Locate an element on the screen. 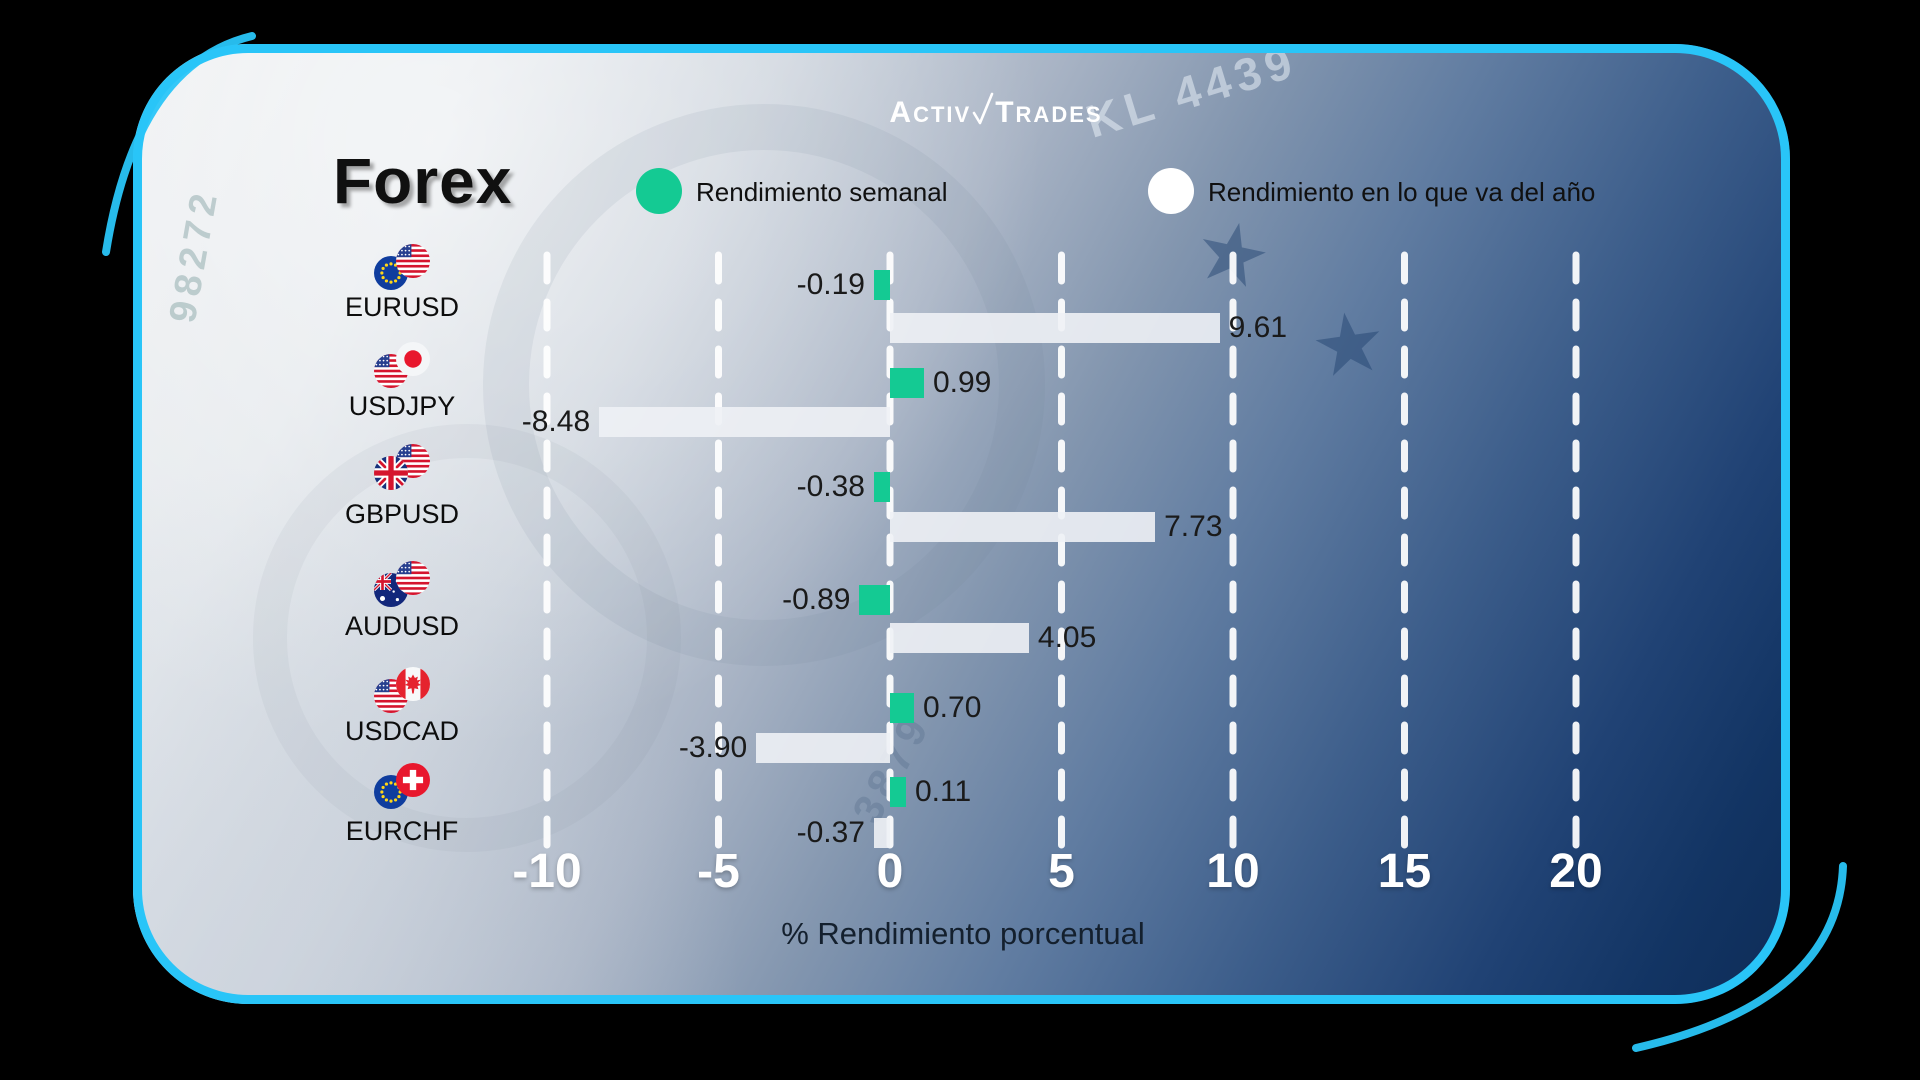 The width and height of the screenshot is (1920, 1080). bar-weekly-USDJPY is located at coordinates (907, 383).